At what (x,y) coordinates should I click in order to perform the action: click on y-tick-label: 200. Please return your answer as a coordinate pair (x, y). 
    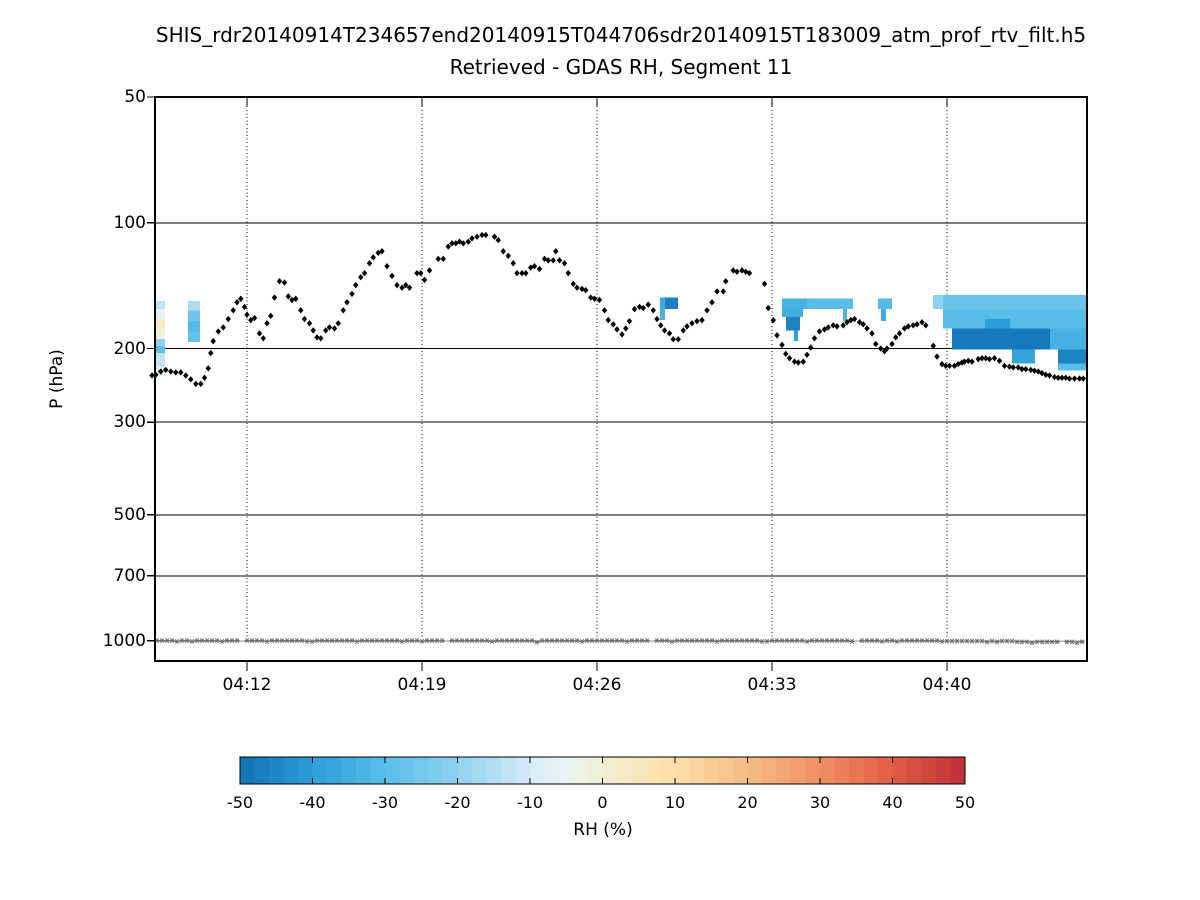
    Looking at the image, I should click on (129, 348).